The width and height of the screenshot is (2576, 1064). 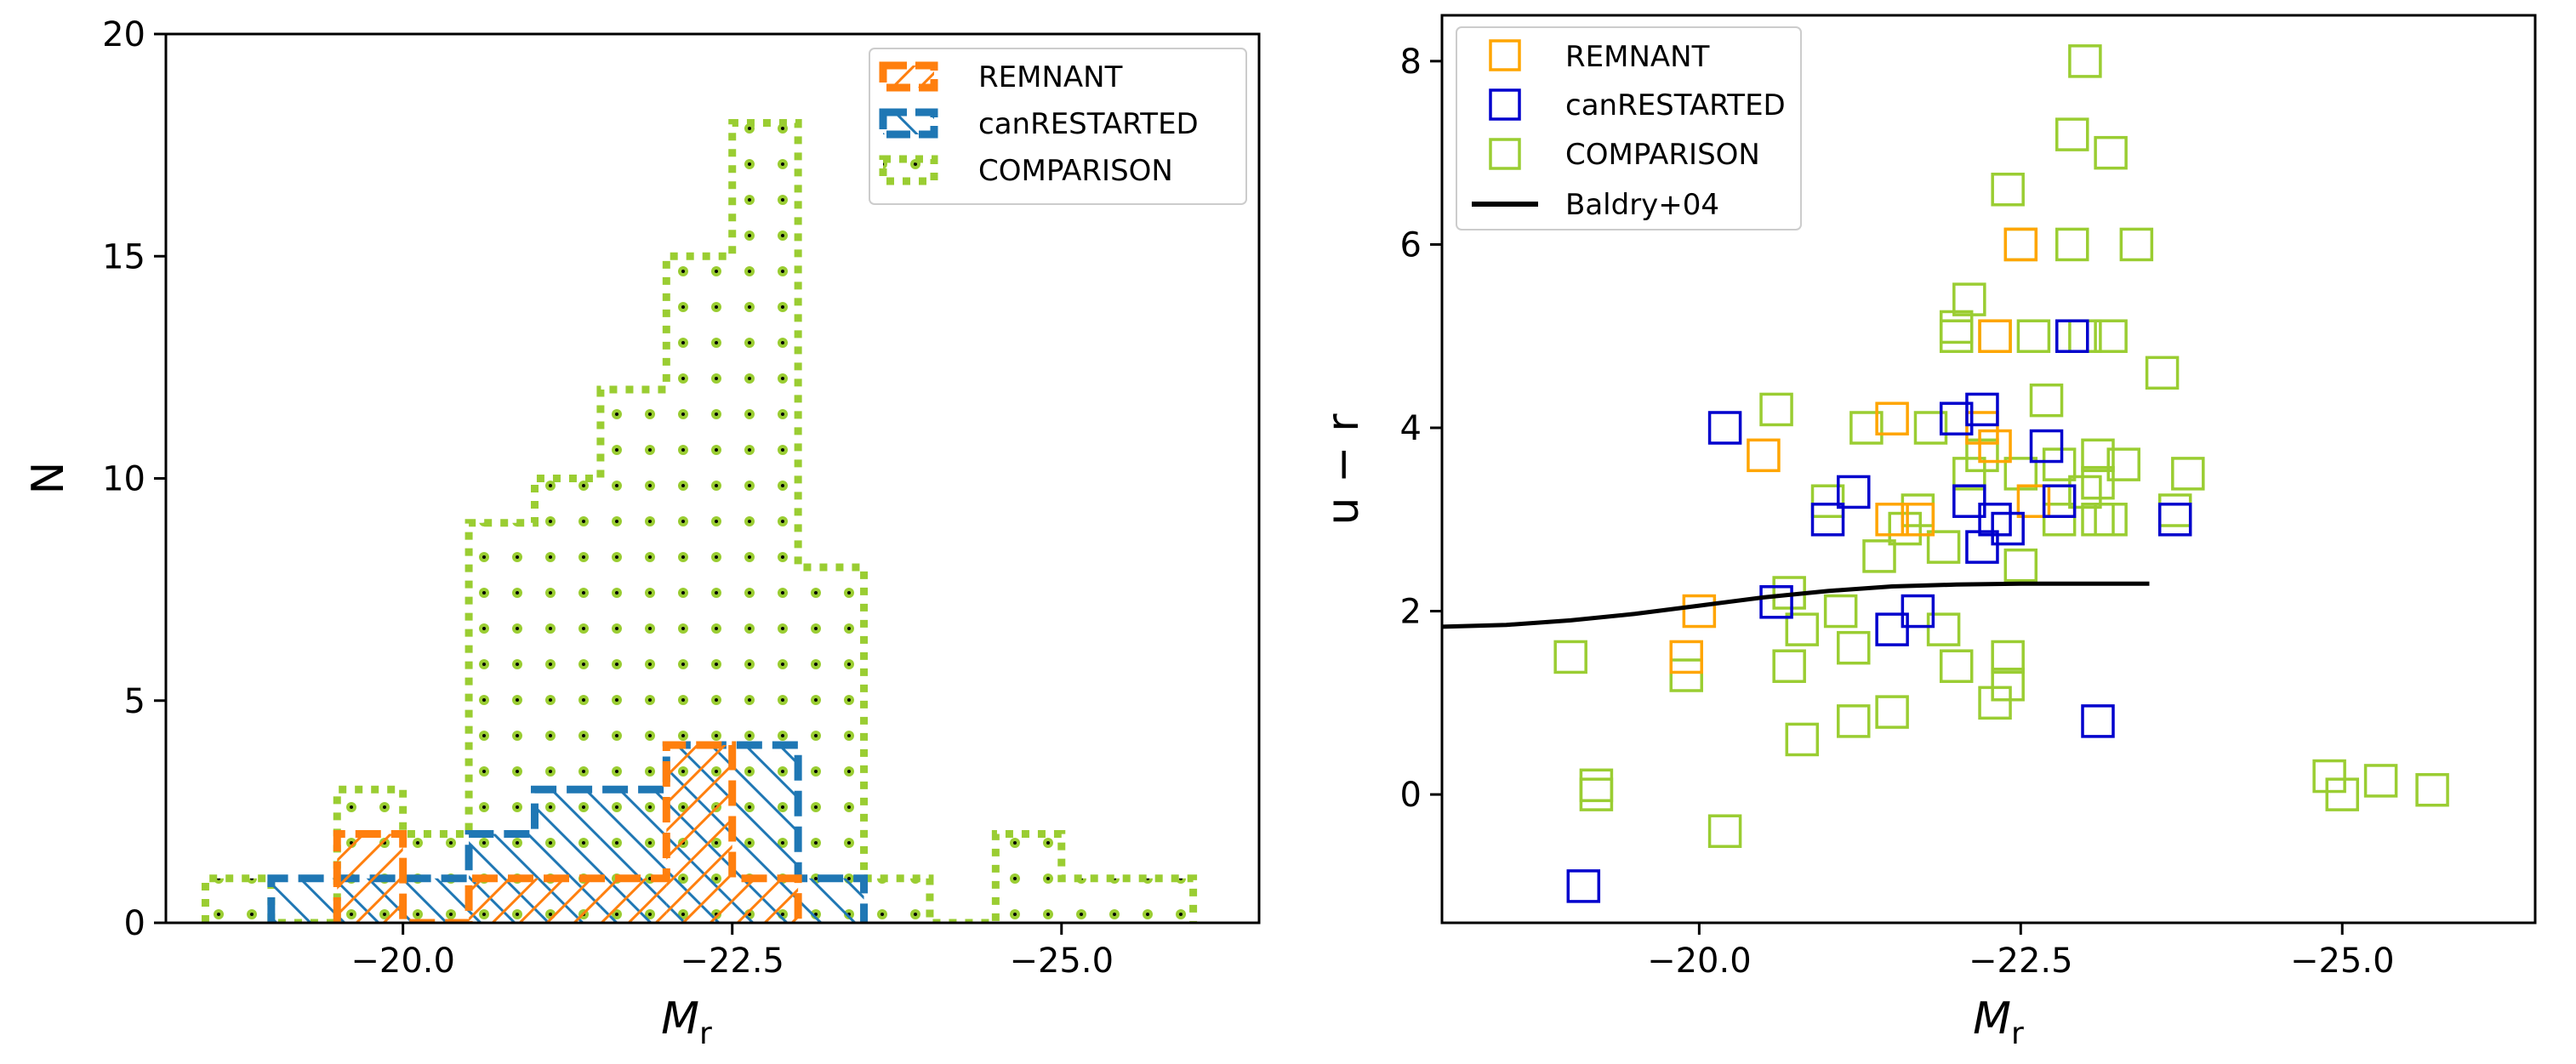 I want to click on histogram-x-tick-label: −22.5, so click(x=732, y=961).